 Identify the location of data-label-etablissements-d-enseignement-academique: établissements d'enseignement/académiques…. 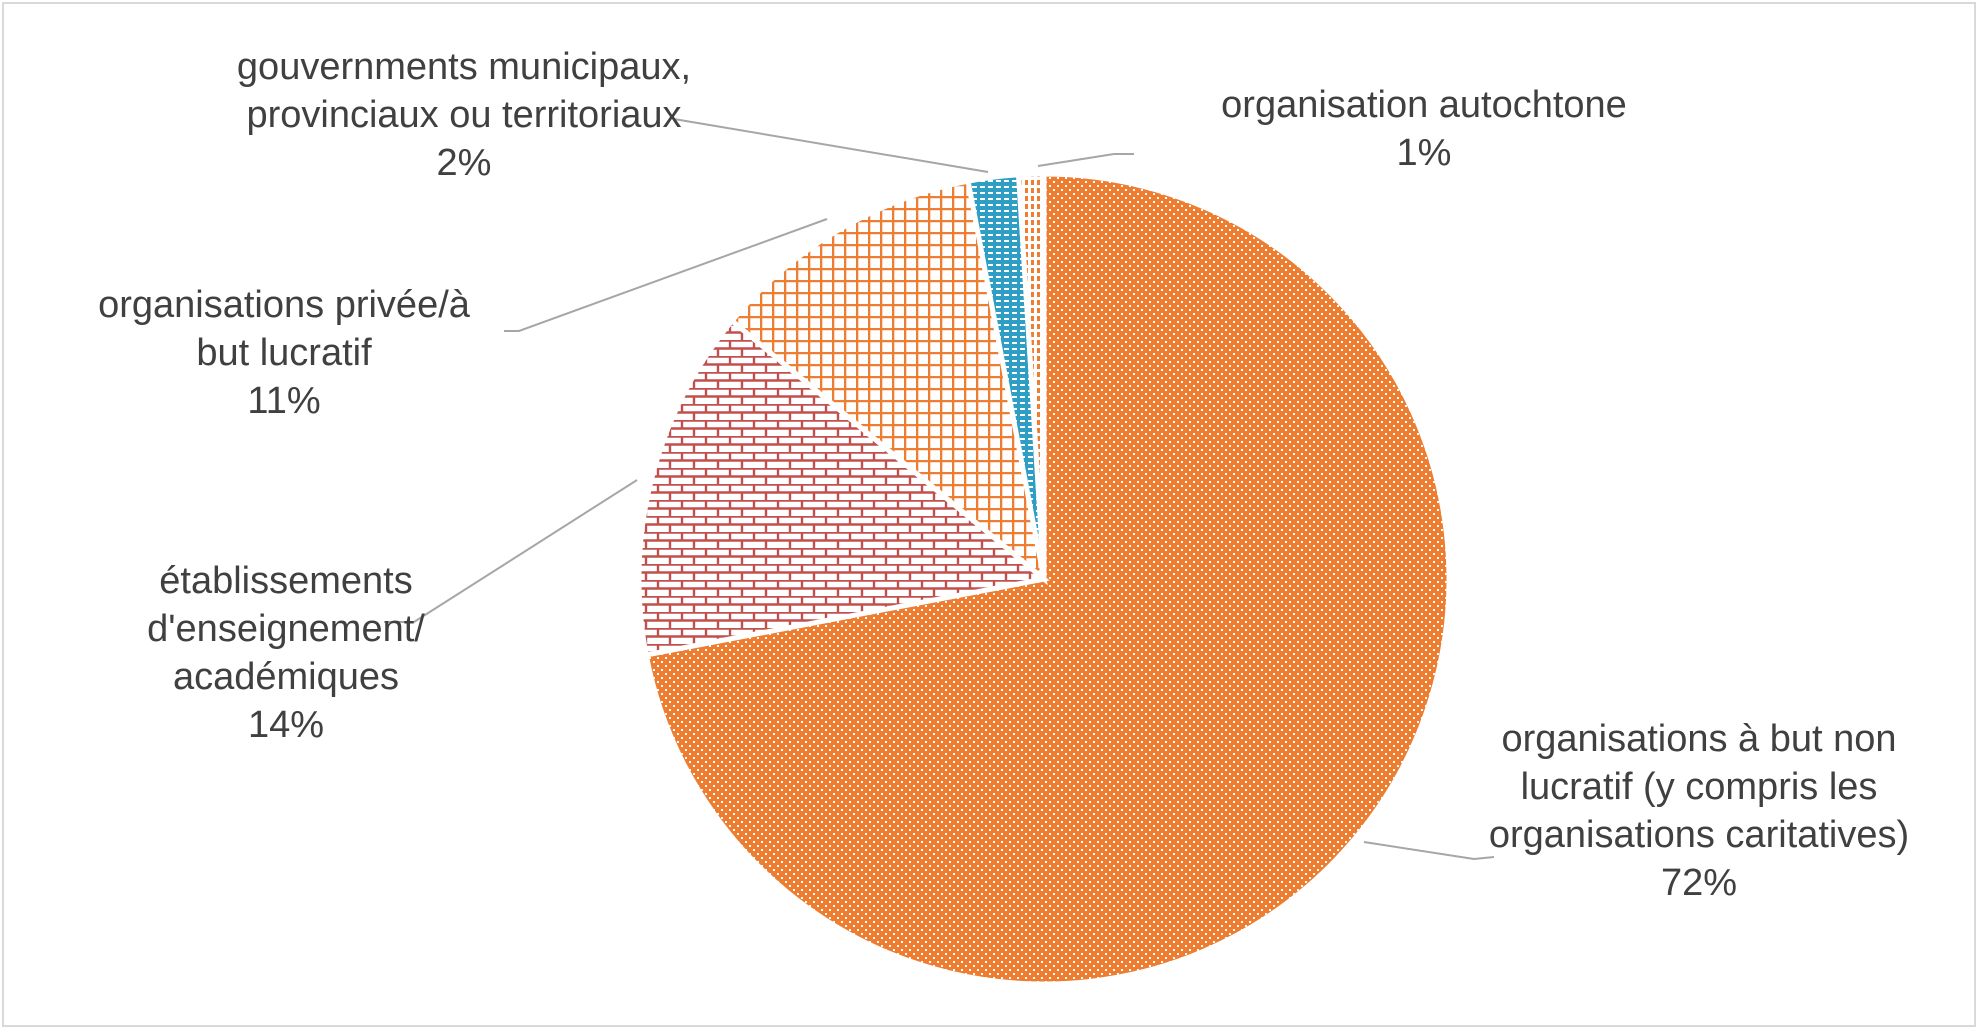
(286, 653).